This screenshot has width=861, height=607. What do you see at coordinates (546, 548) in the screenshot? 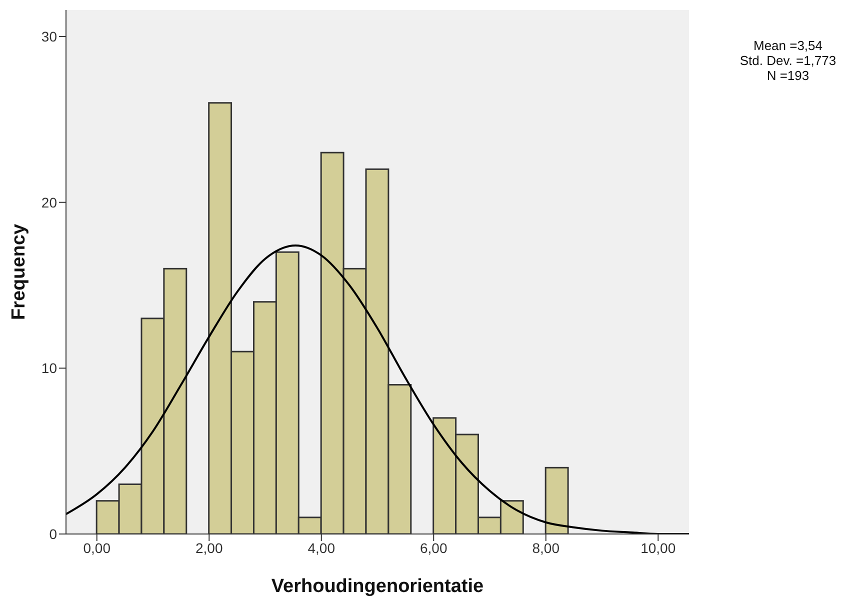
I see `x-tick-label: 8,00` at bounding box center [546, 548].